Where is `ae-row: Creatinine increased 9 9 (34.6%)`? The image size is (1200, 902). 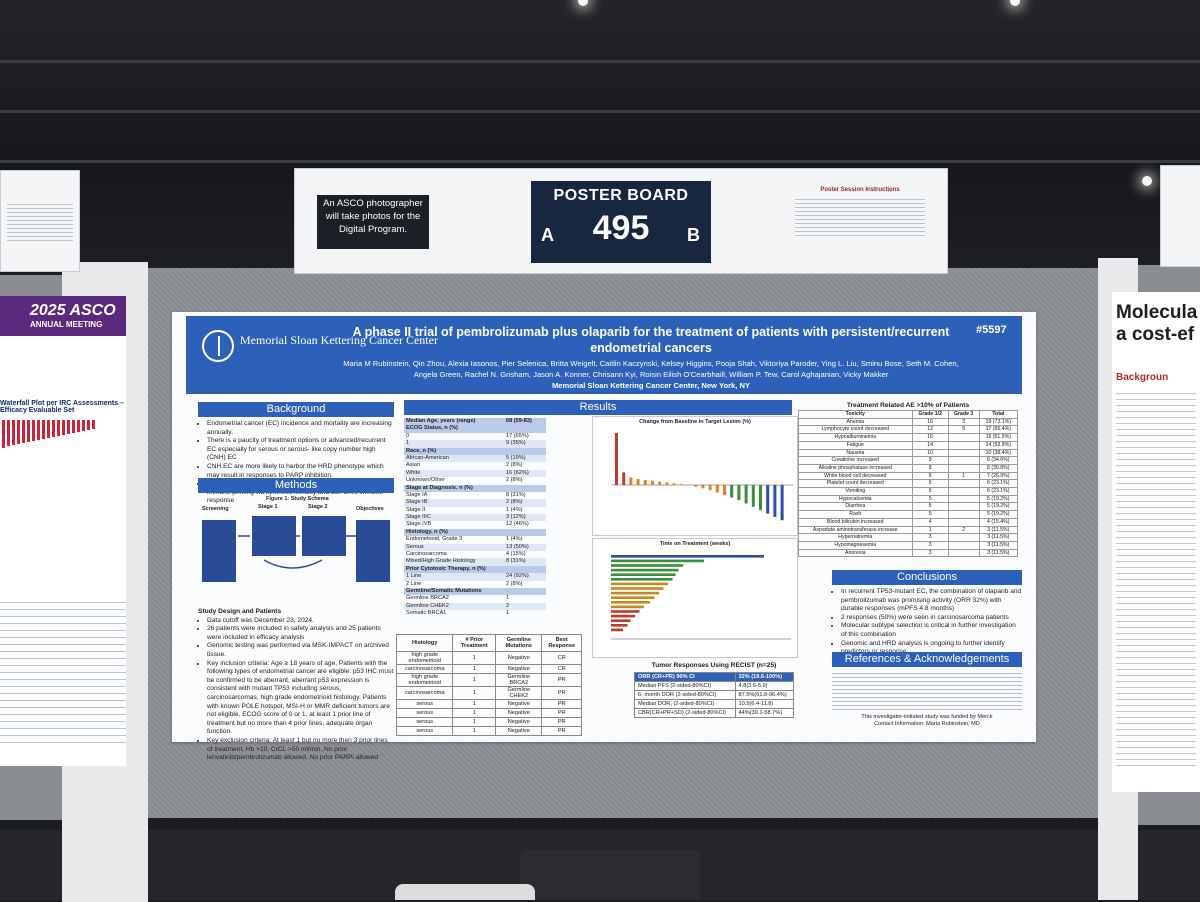 ae-row: Creatinine increased 9 9 (34.6%) is located at coordinates (908, 460).